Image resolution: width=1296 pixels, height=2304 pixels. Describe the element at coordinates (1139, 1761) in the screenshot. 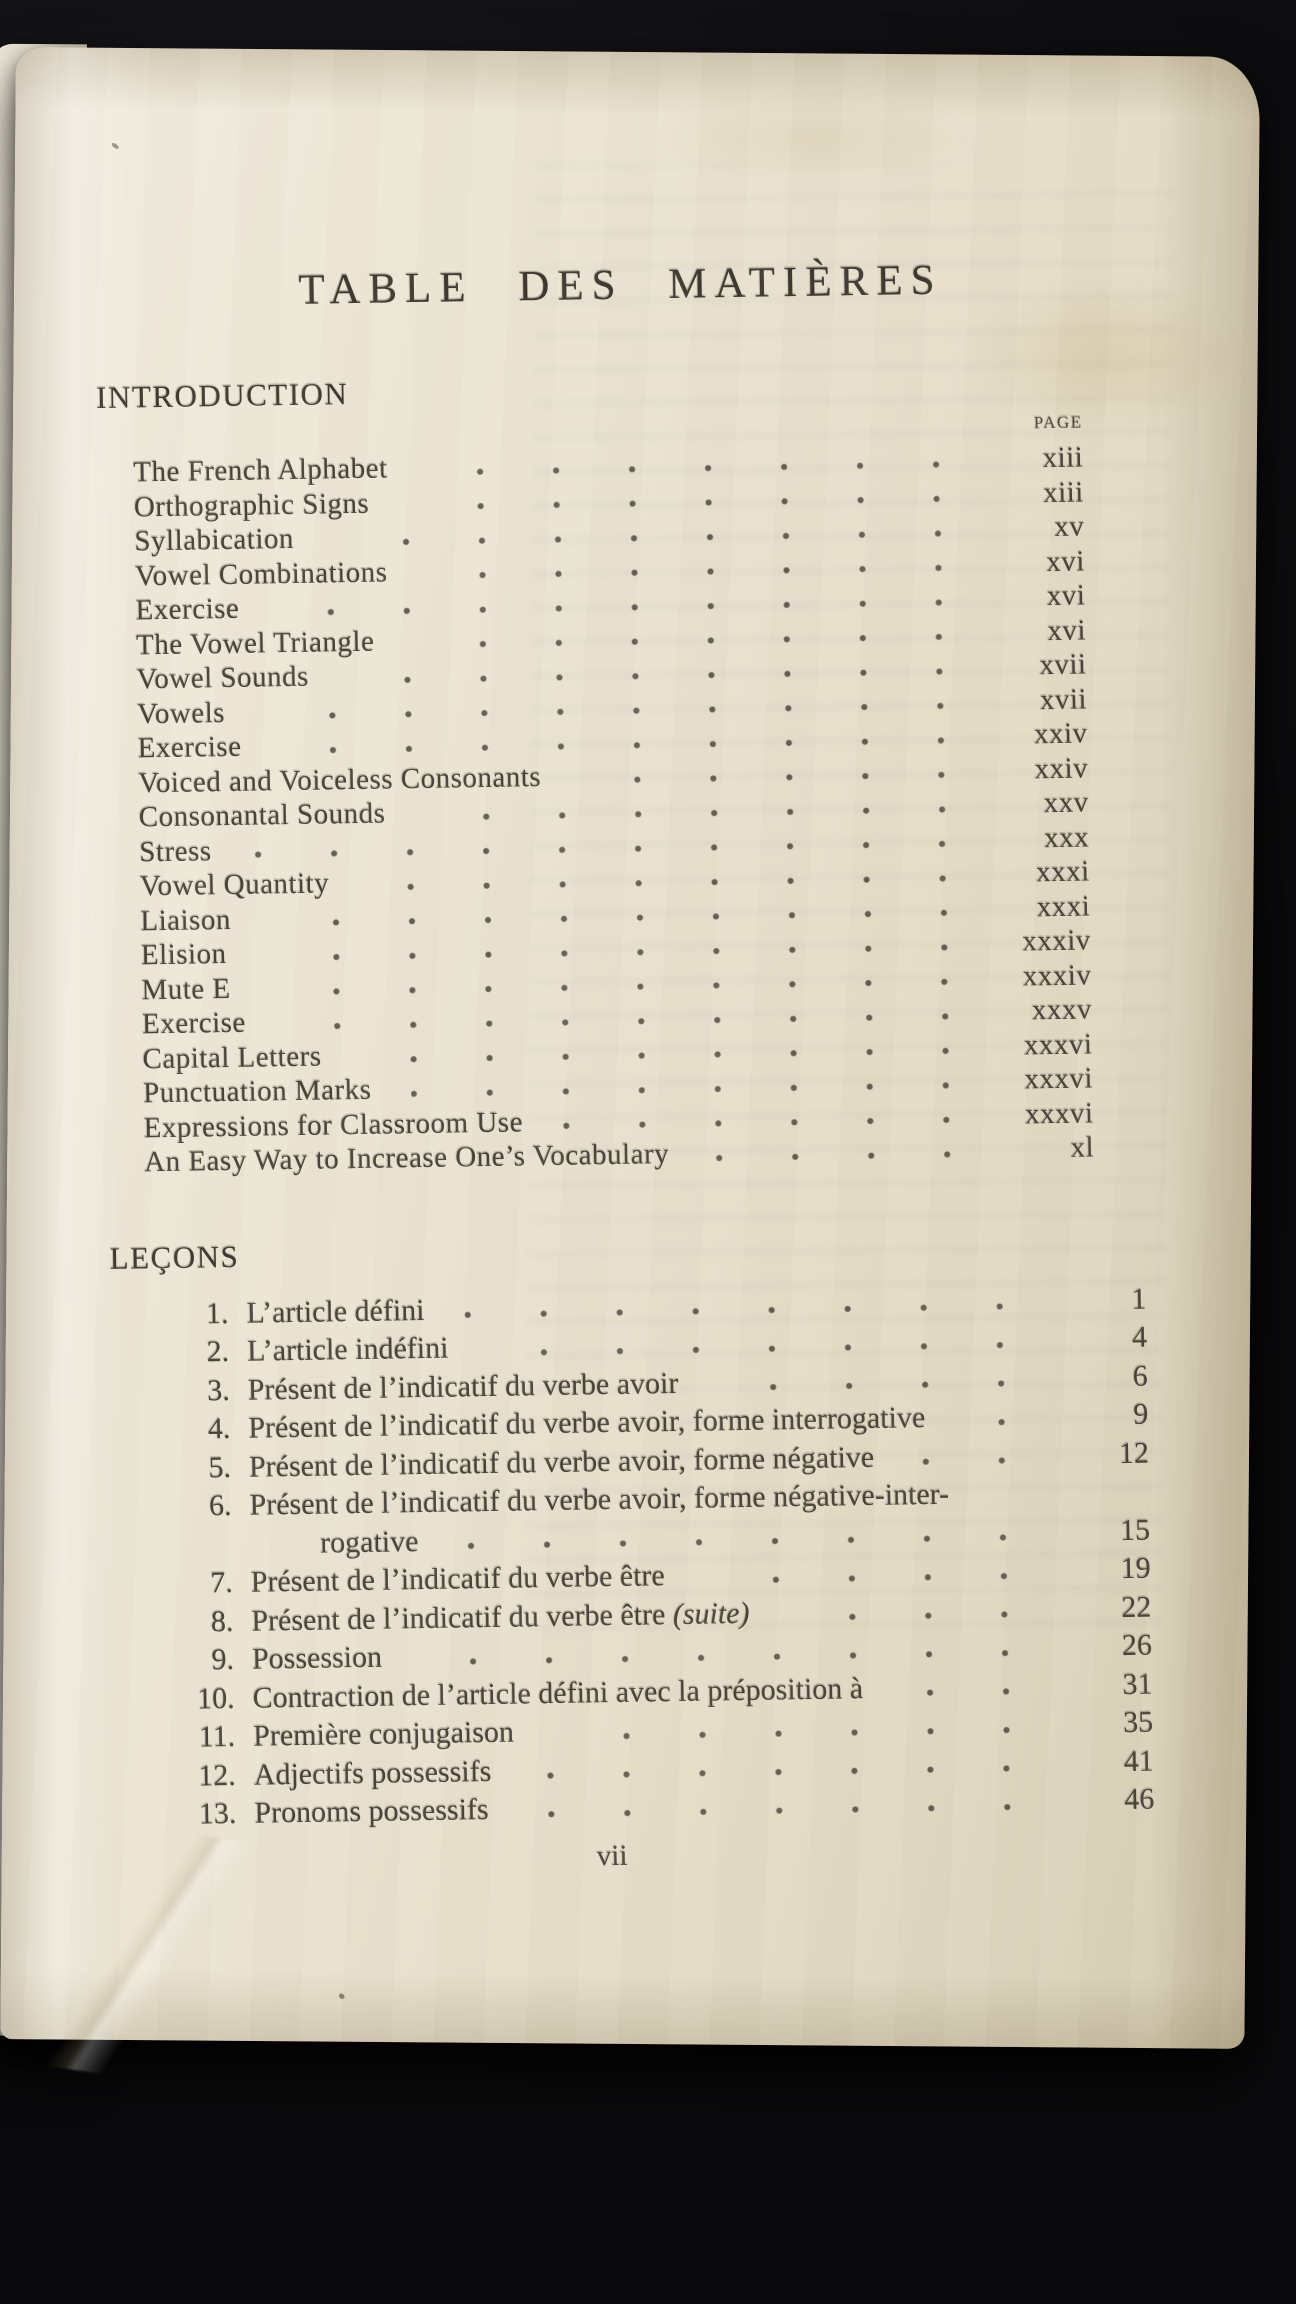

I see `page-number: 41` at that location.